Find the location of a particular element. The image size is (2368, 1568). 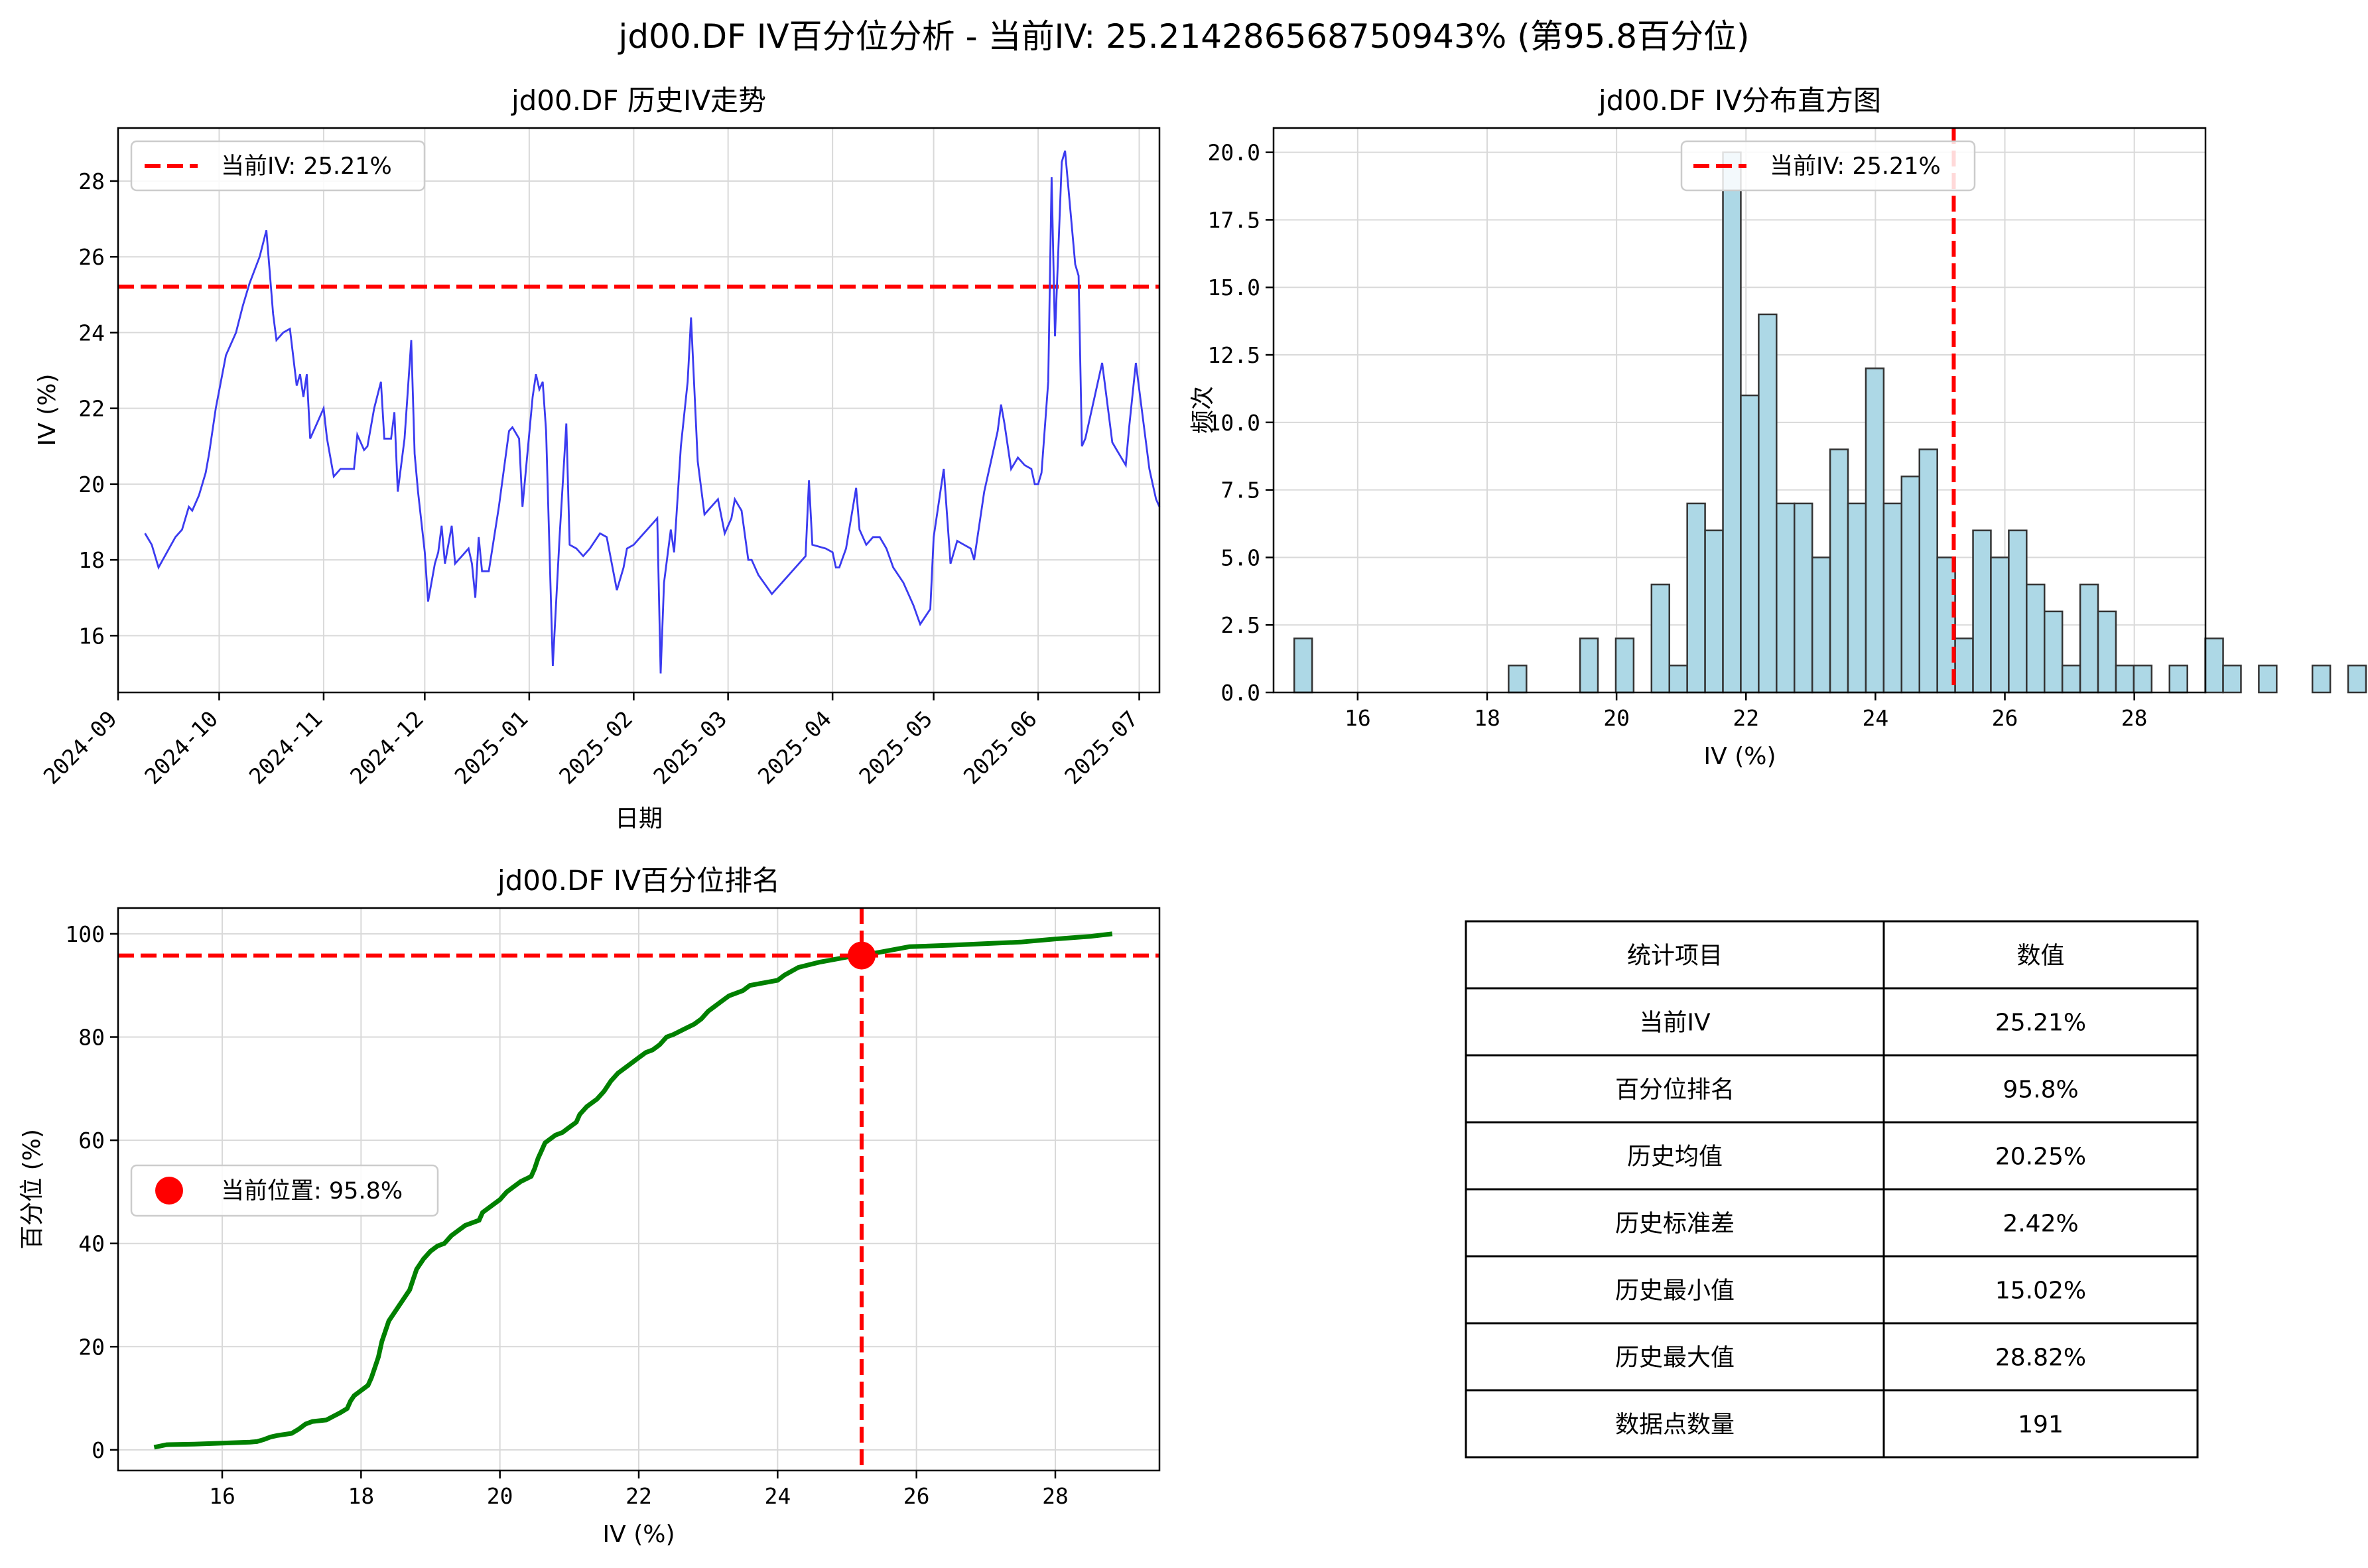

iv-trend-legend-box is located at coordinates (278, 166).